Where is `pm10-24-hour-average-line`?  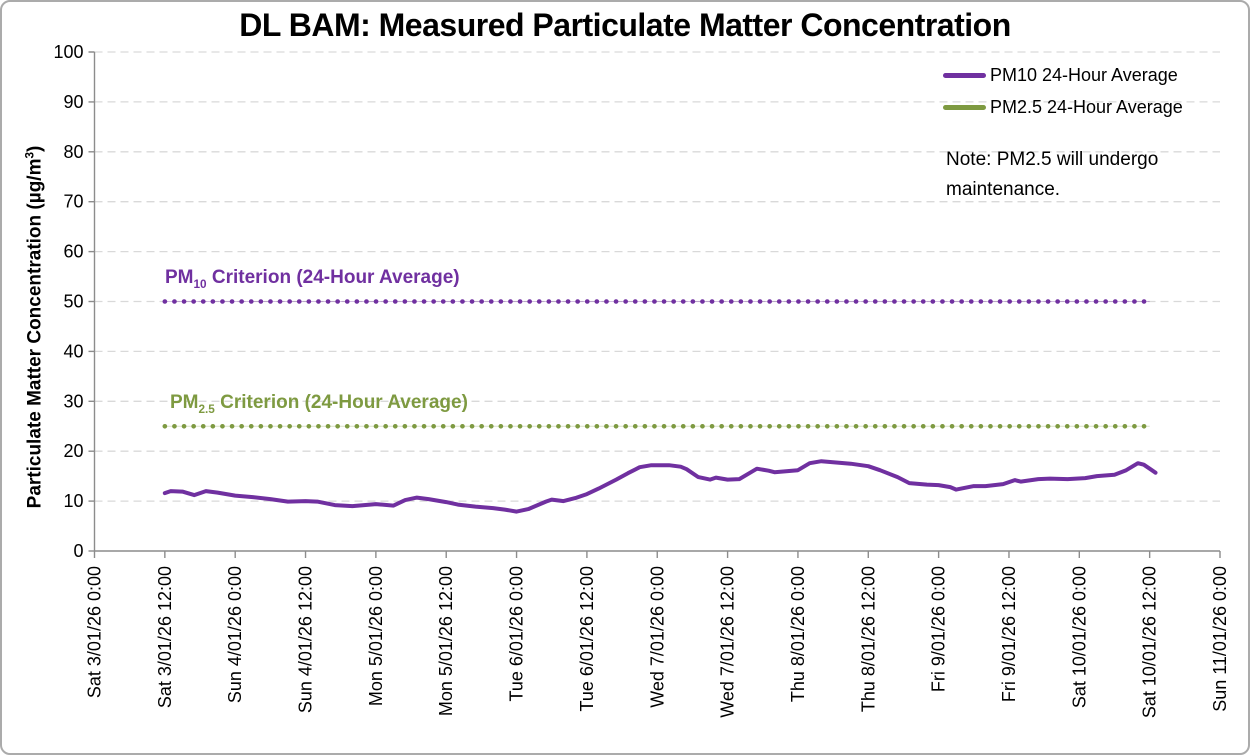 pm10-24-hour-average-line is located at coordinates (660, 486).